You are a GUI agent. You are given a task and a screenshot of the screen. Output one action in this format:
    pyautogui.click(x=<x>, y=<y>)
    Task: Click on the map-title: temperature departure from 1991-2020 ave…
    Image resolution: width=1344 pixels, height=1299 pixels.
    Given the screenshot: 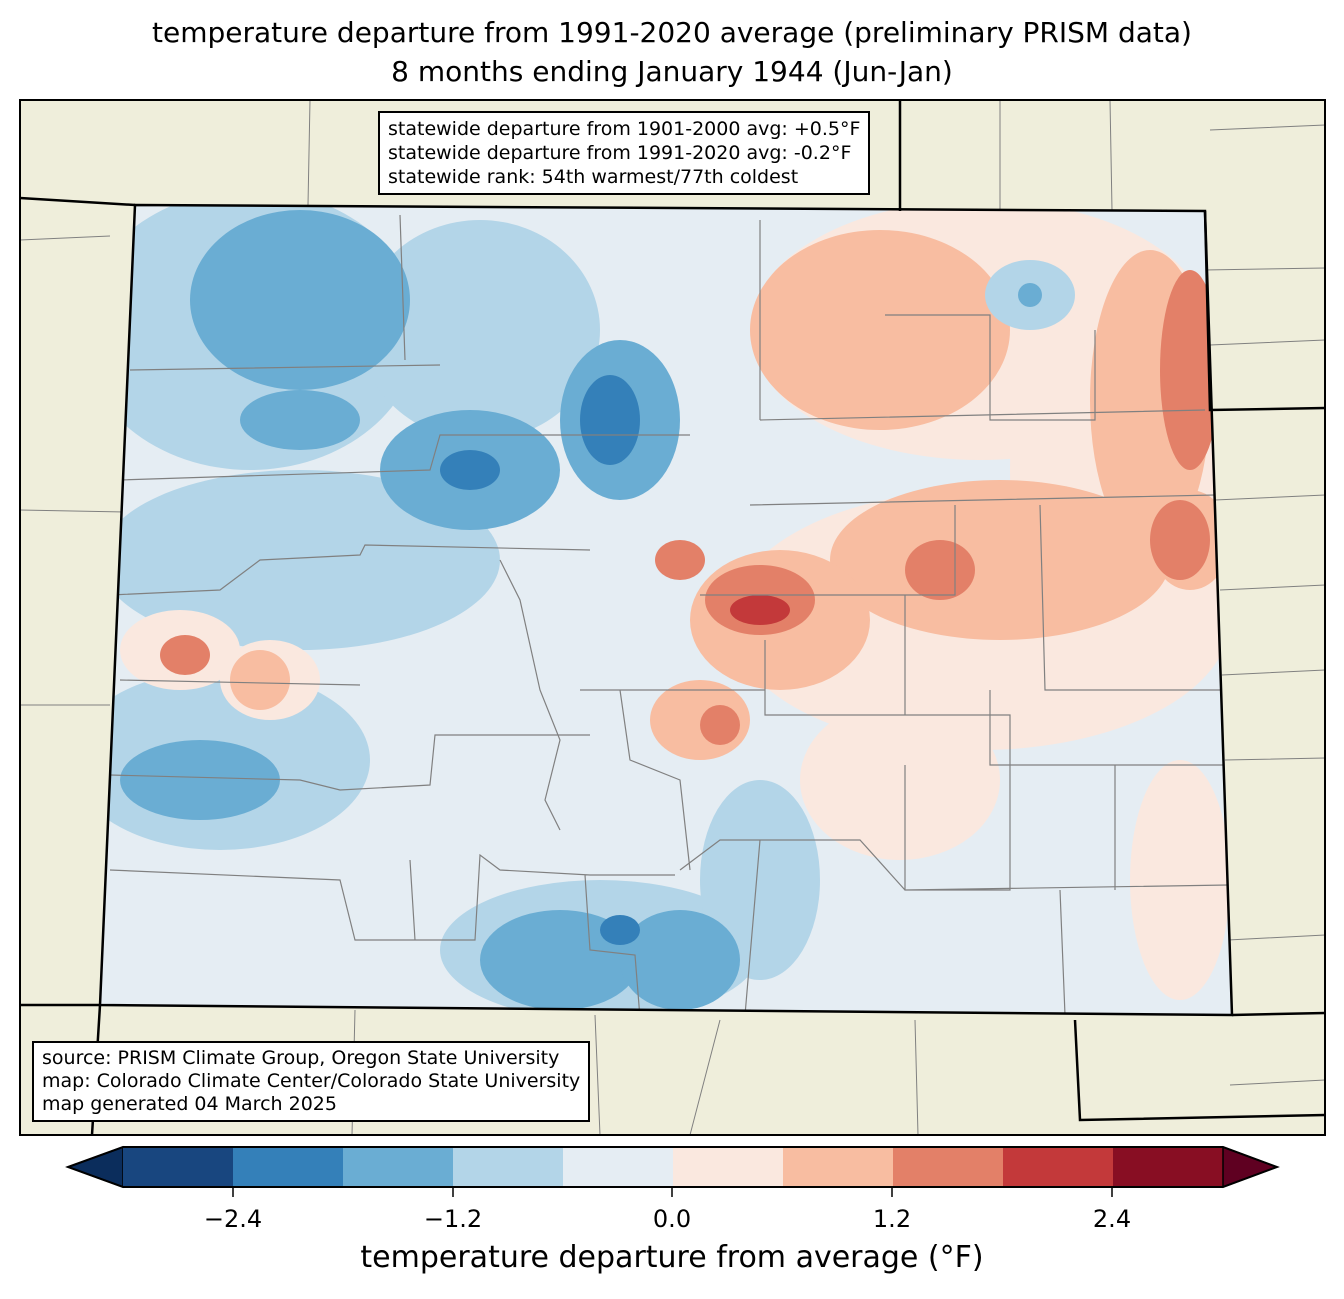 What is the action you would take?
    pyautogui.click(x=672, y=32)
    